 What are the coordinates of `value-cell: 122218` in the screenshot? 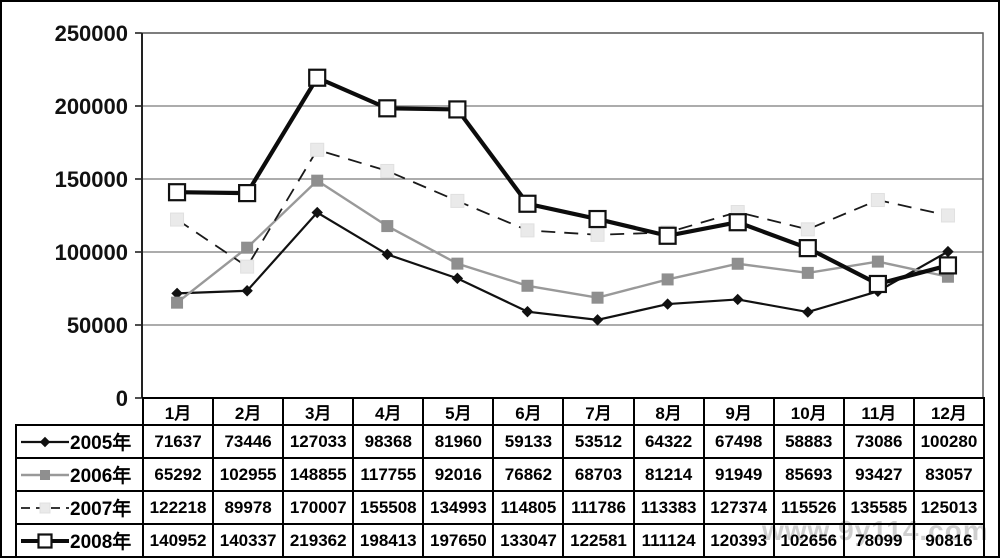 It's located at (178, 507).